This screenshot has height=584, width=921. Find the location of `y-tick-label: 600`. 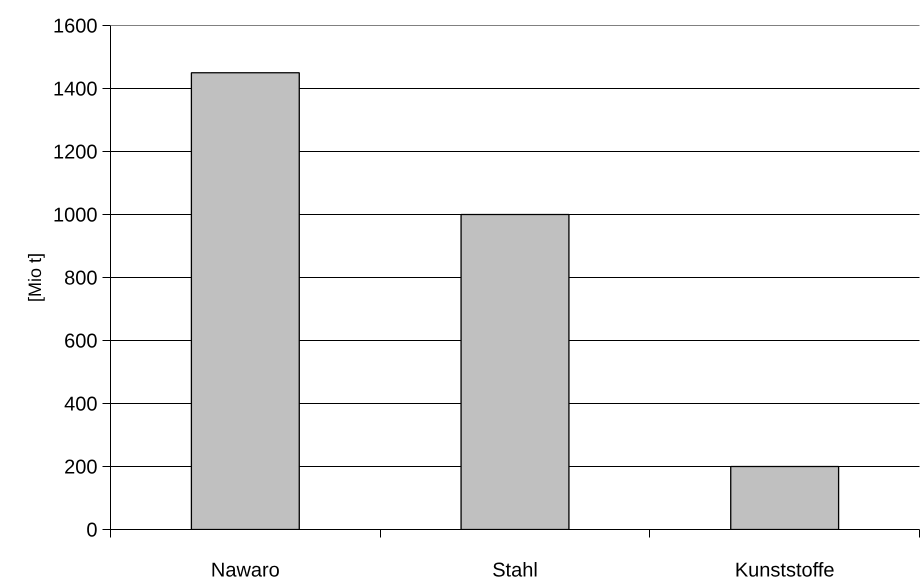

y-tick-label: 600 is located at coordinates (81, 341).